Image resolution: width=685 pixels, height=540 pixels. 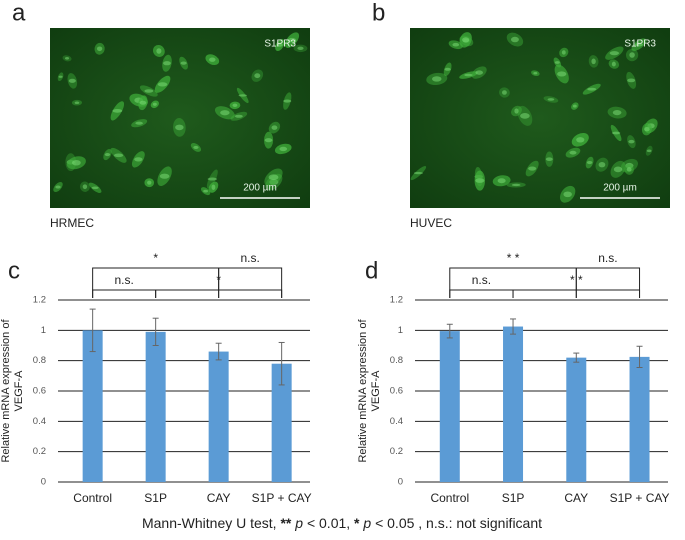 I want to click on x-tick-label: S1P + CAY, so click(x=640, y=498).